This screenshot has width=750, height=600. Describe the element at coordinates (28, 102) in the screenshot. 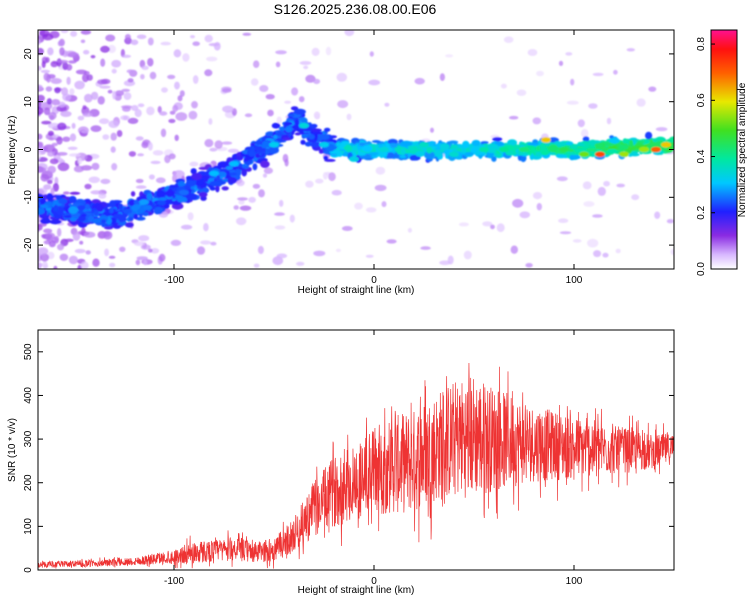

I see `spectrogram-y-tick-label: 10` at that location.